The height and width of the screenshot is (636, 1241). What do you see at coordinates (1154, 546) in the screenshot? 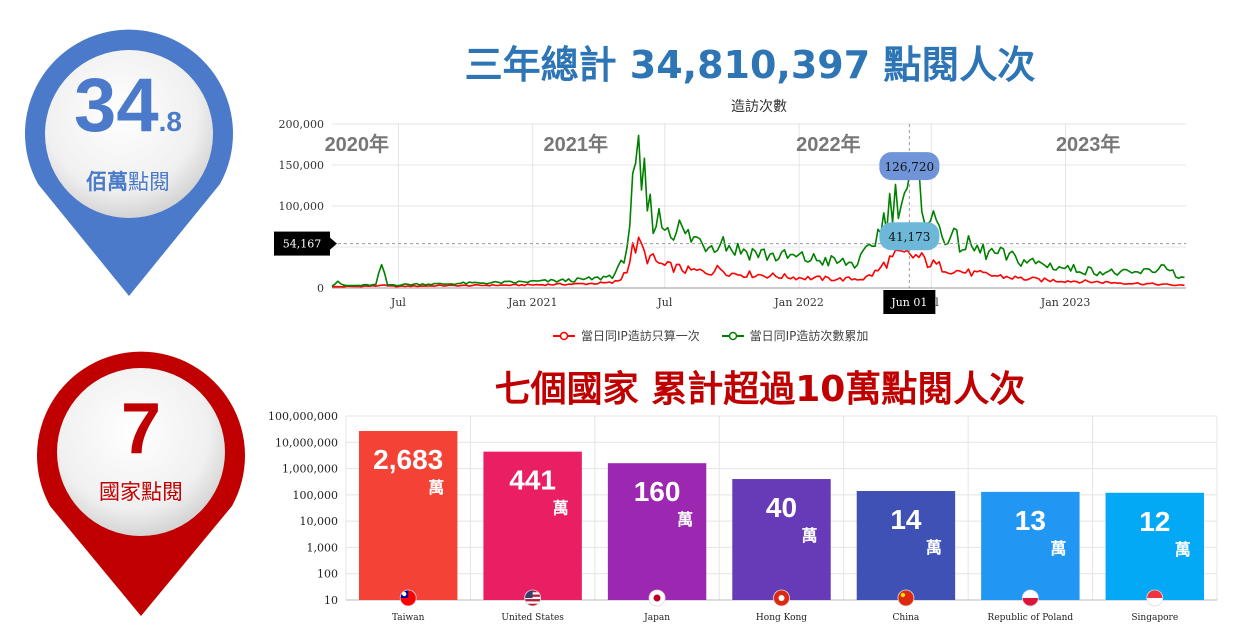
I see `bar-singapore` at bounding box center [1154, 546].